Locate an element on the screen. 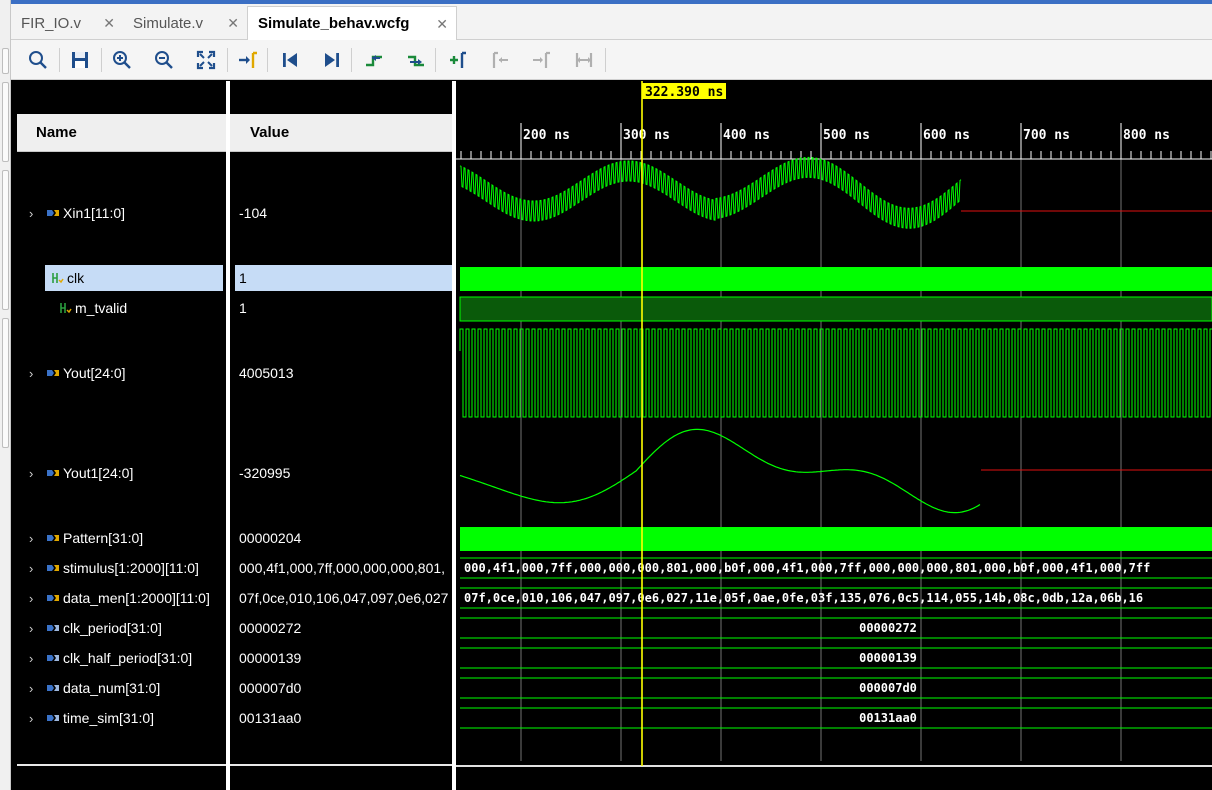 This screenshot has height=790, width=1212. signal-row-name: › clk_period[31:0] is located at coordinates (121, 628).